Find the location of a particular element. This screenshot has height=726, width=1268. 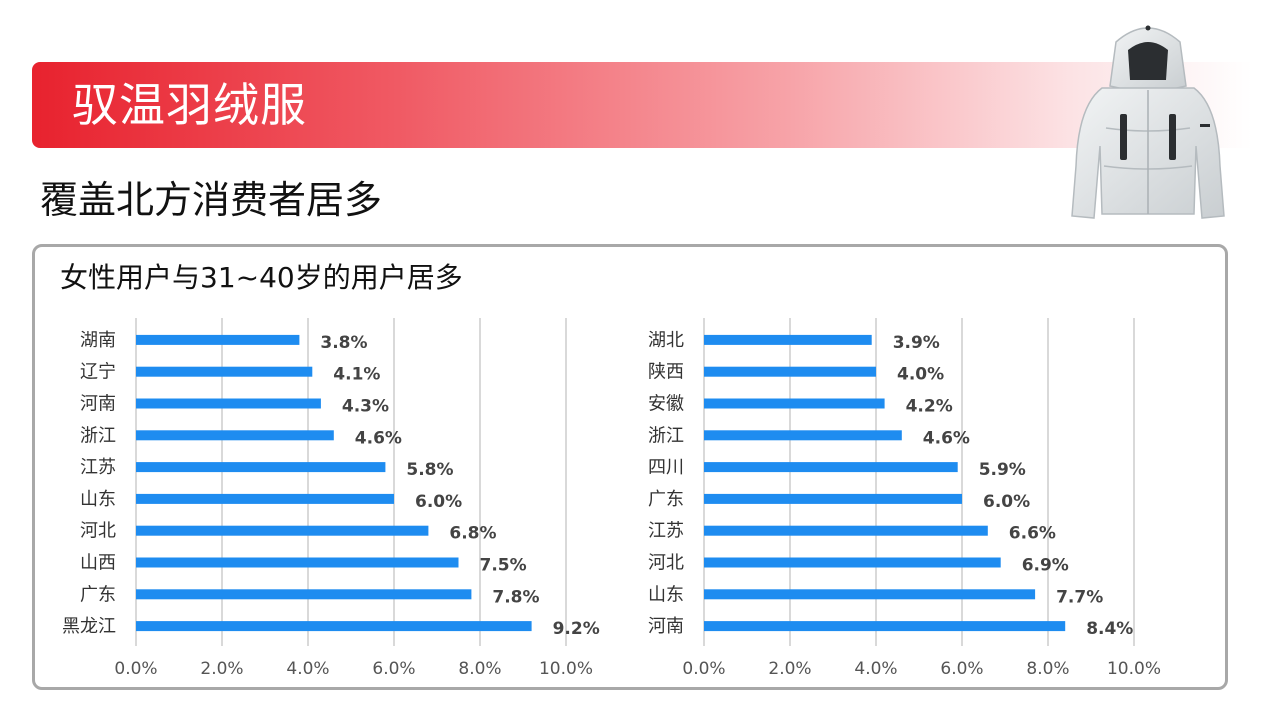

page-subtitle: 覆盖北方消费者居多 is located at coordinates (211, 200).